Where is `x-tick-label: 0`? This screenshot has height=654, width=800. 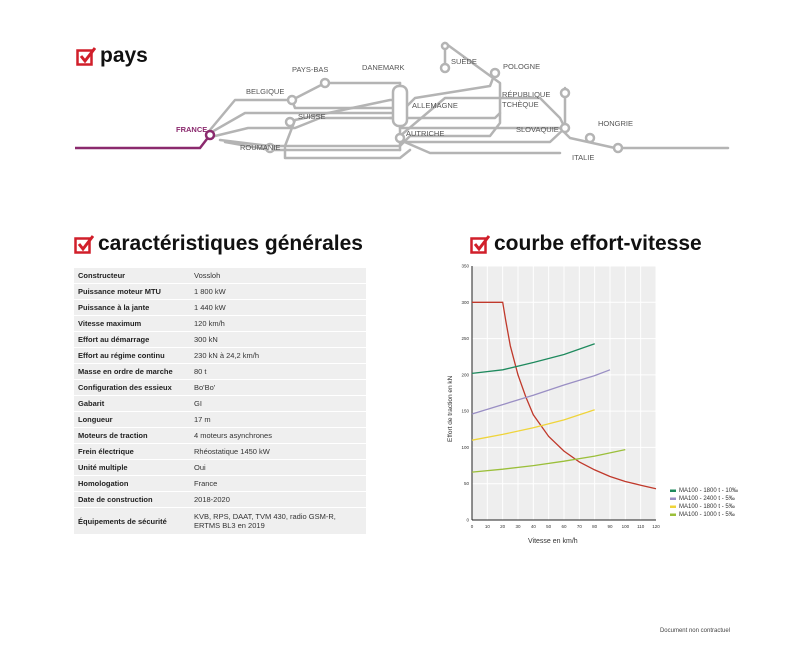 x-tick-label: 0 is located at coordinates (472, 526).